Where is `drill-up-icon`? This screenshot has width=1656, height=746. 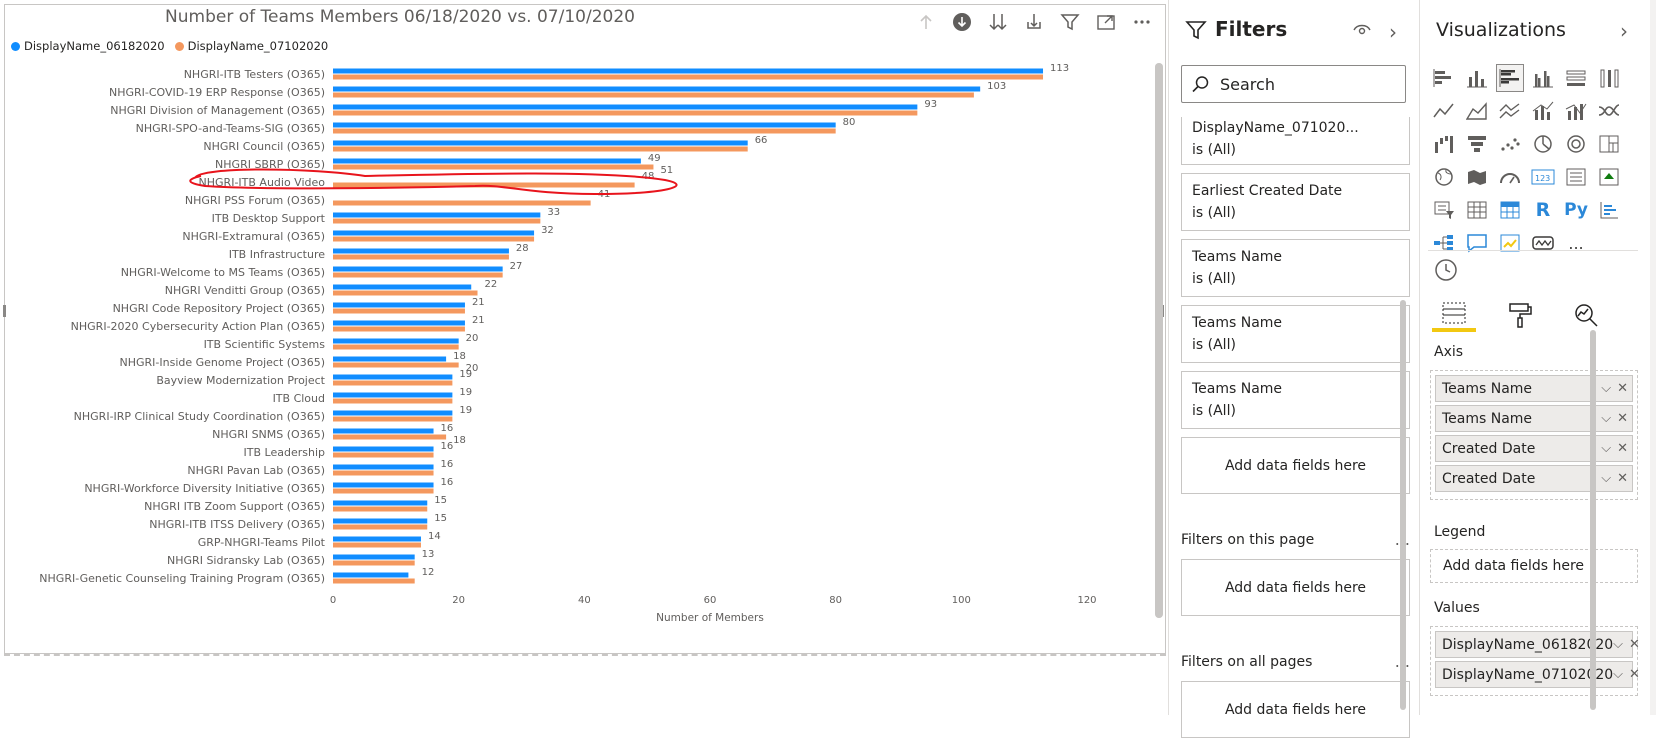
drill-up-icon is located at coordinates (926, 22).